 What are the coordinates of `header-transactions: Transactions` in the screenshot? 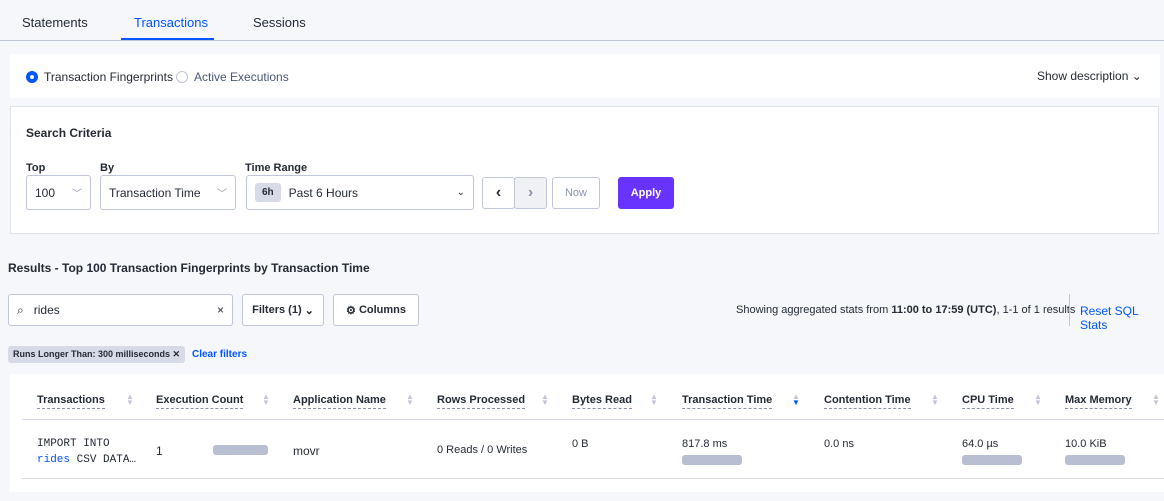 It's located at (71, 401).